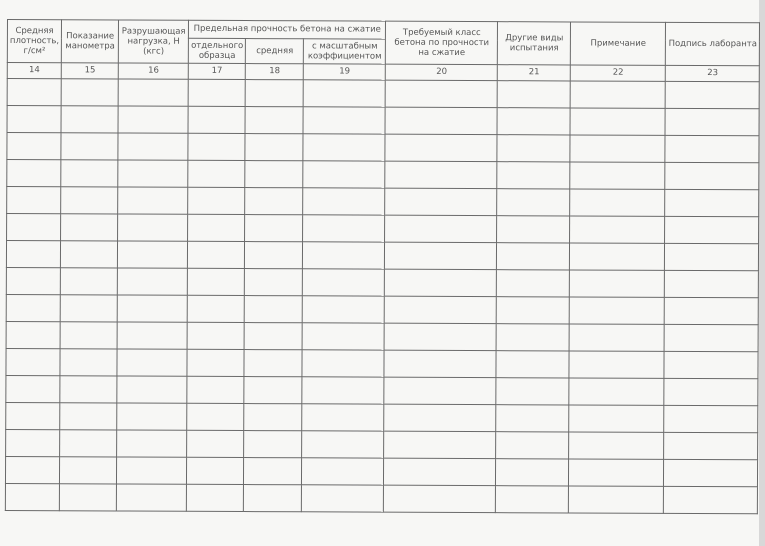  I want to click on col-number: 19, so click(344, 72).